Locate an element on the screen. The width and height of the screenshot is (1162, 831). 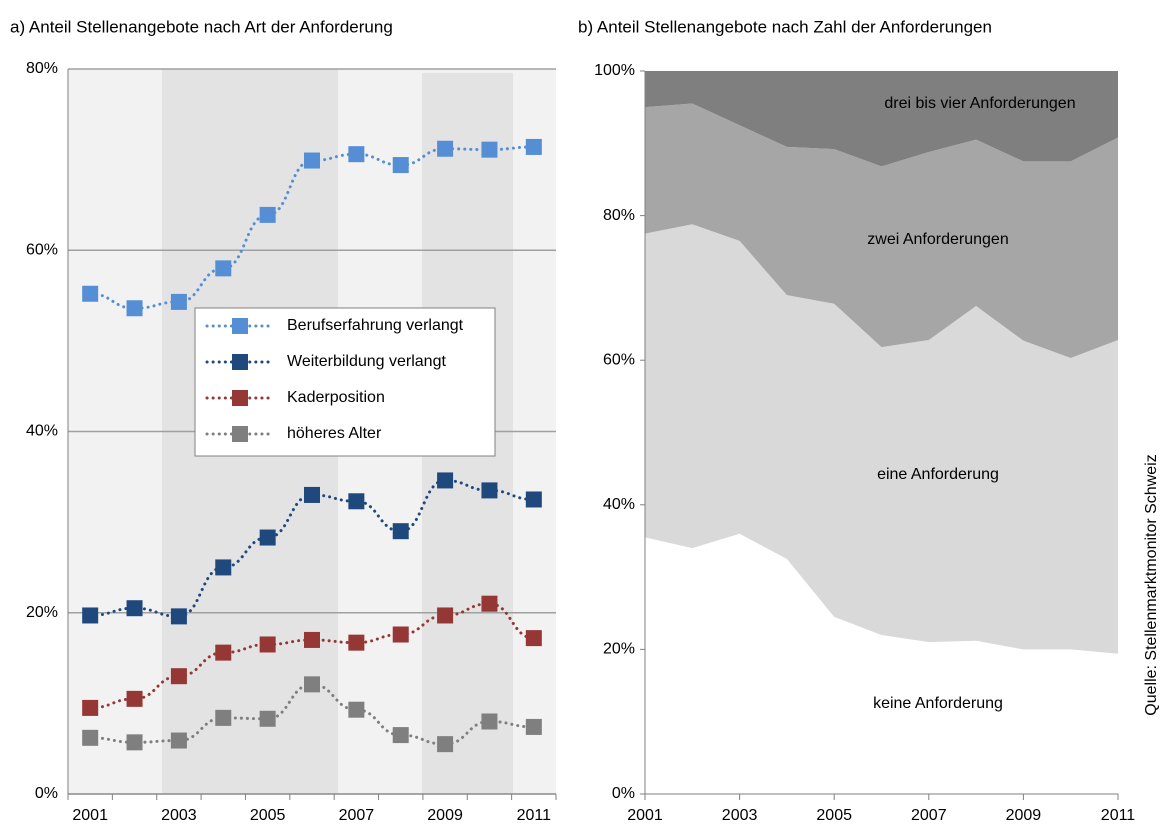
source: Quelle: Stellenmarktmonitor Schweiz is located at coordinates (1151, 584).